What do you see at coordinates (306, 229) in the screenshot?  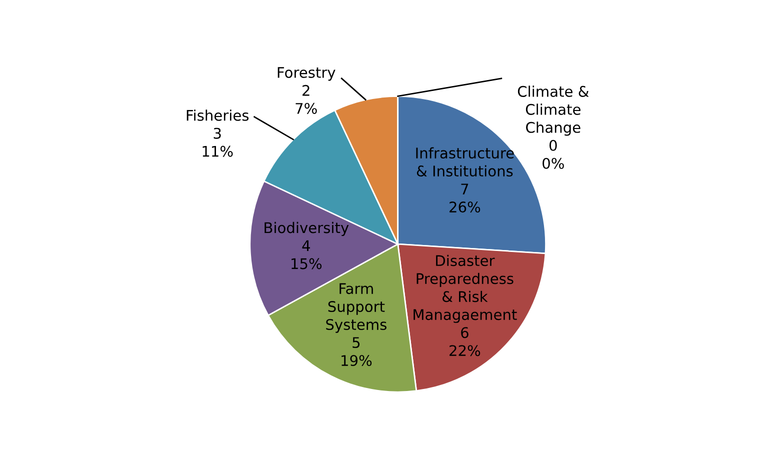 I see `slice-label: Biodiversity` at bounding box center [306, 229].